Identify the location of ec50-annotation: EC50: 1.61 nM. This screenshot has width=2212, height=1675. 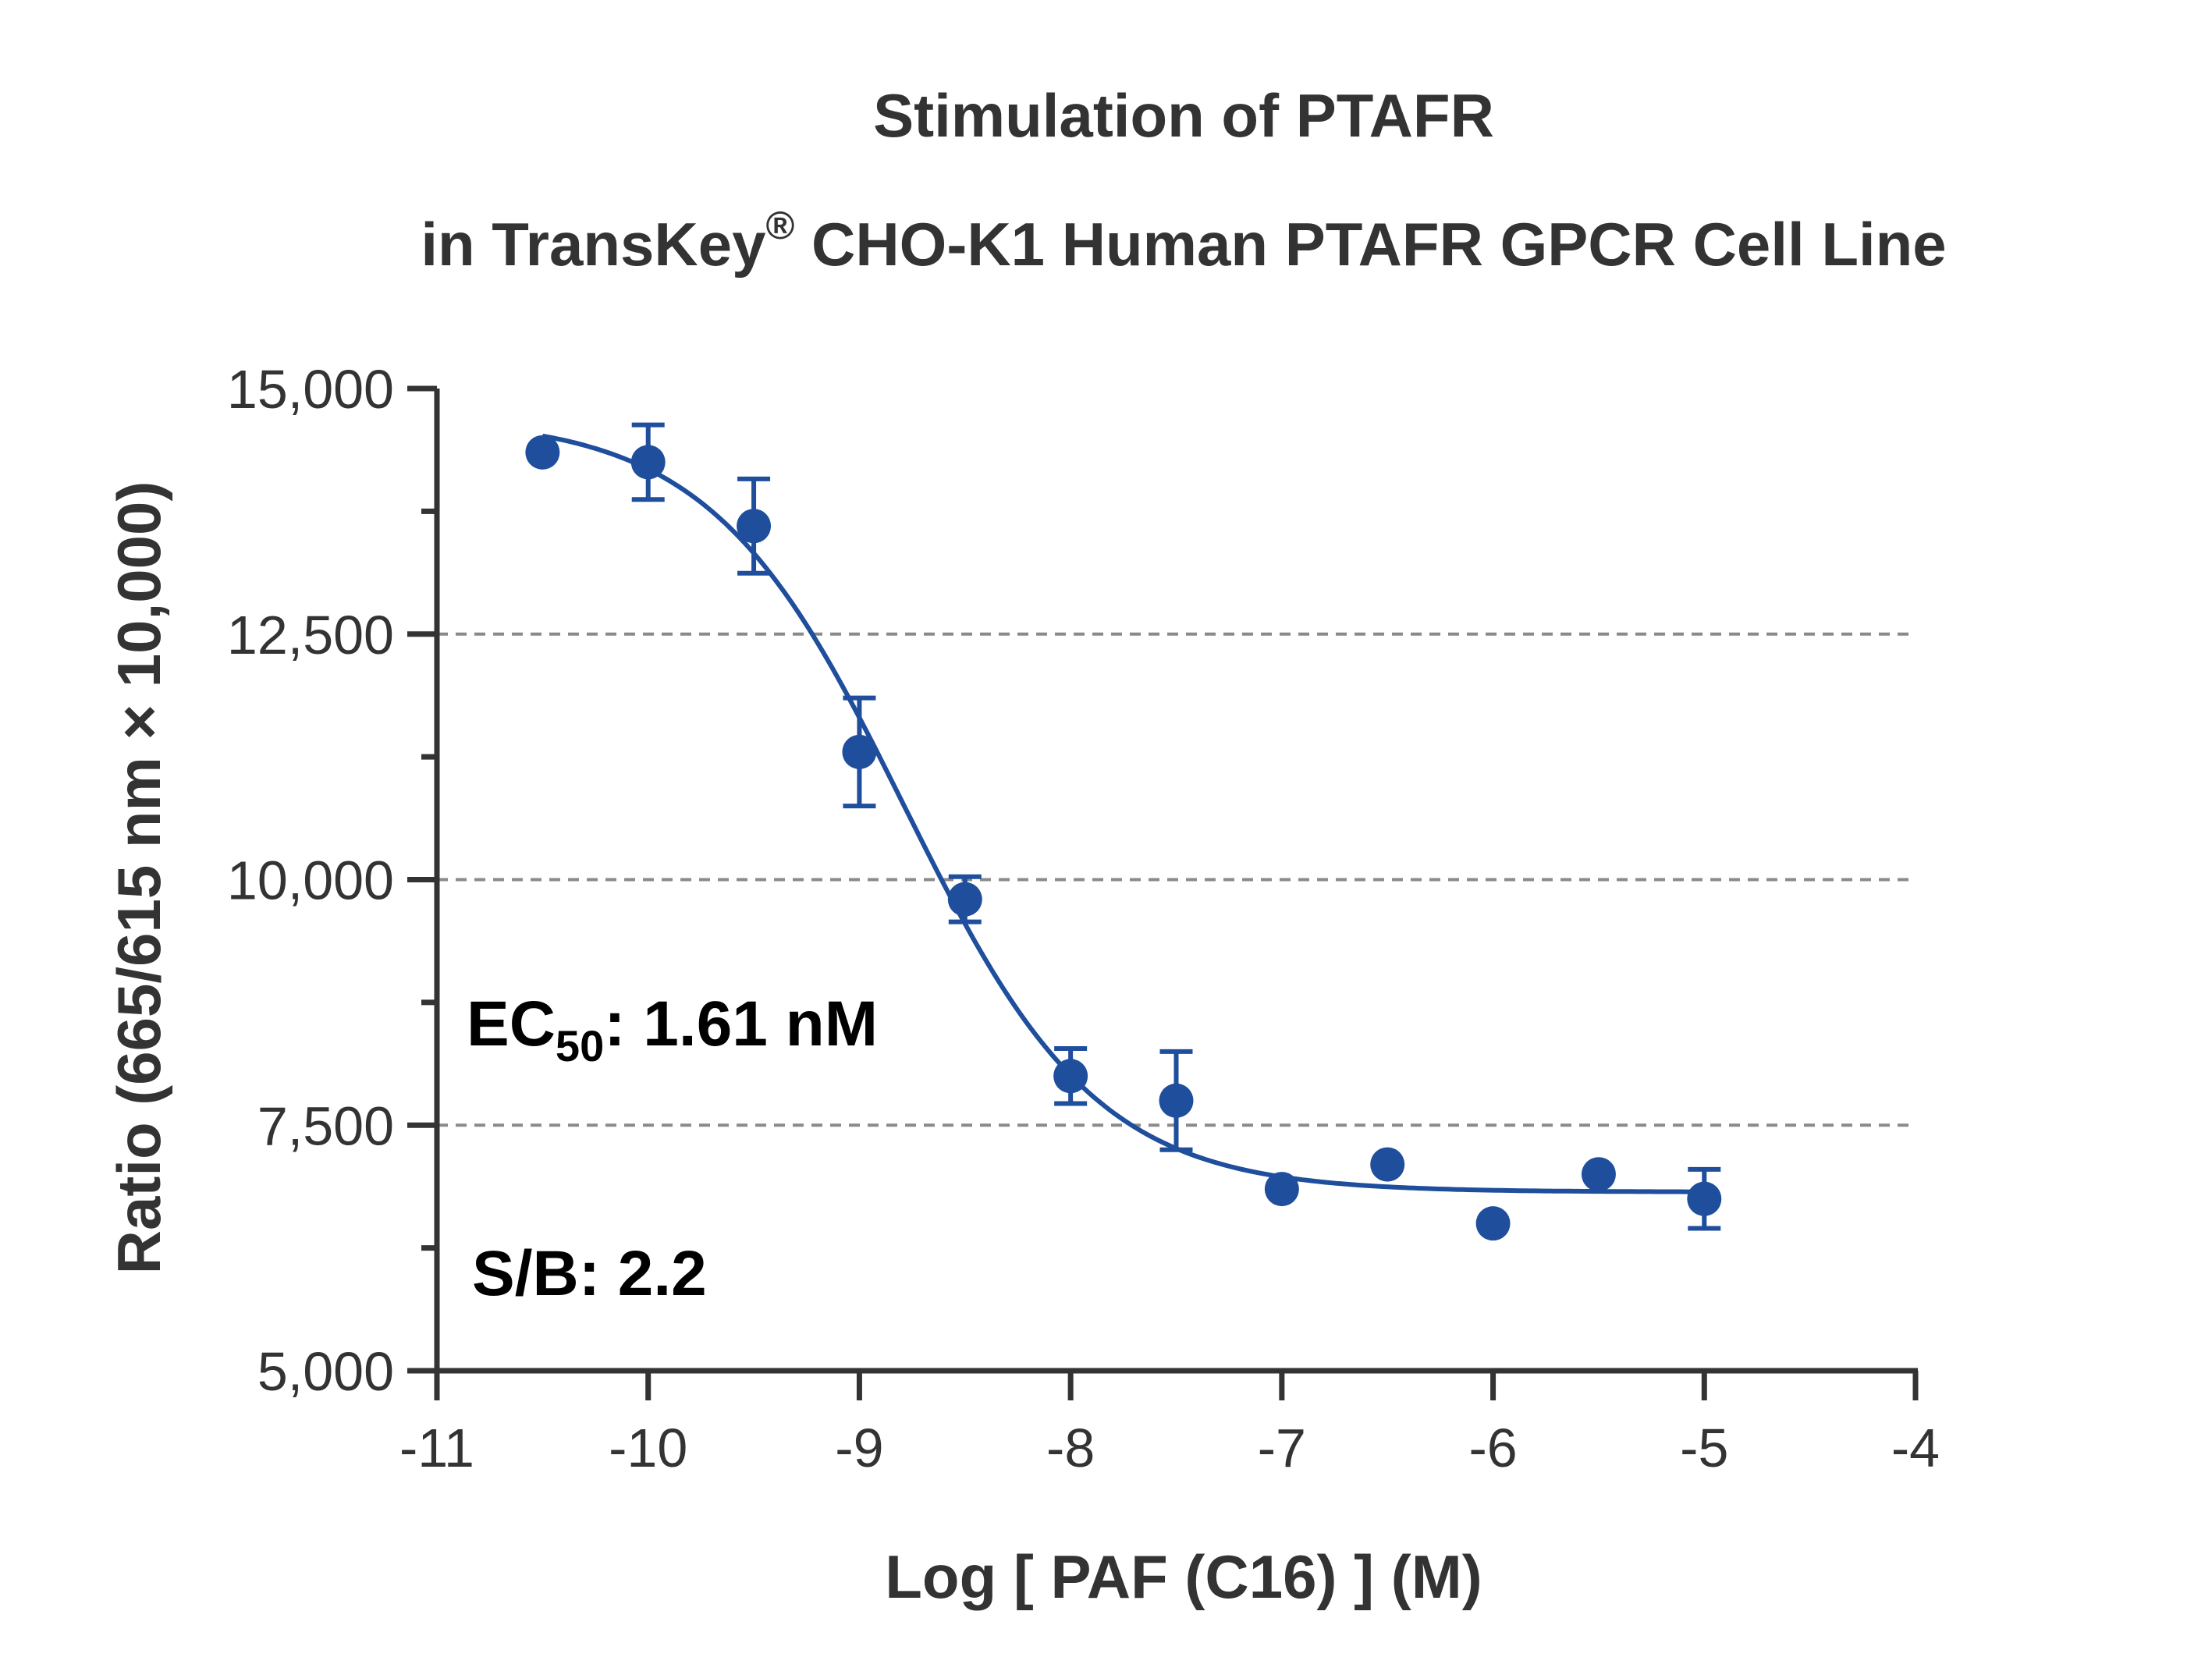
(672, 1029).